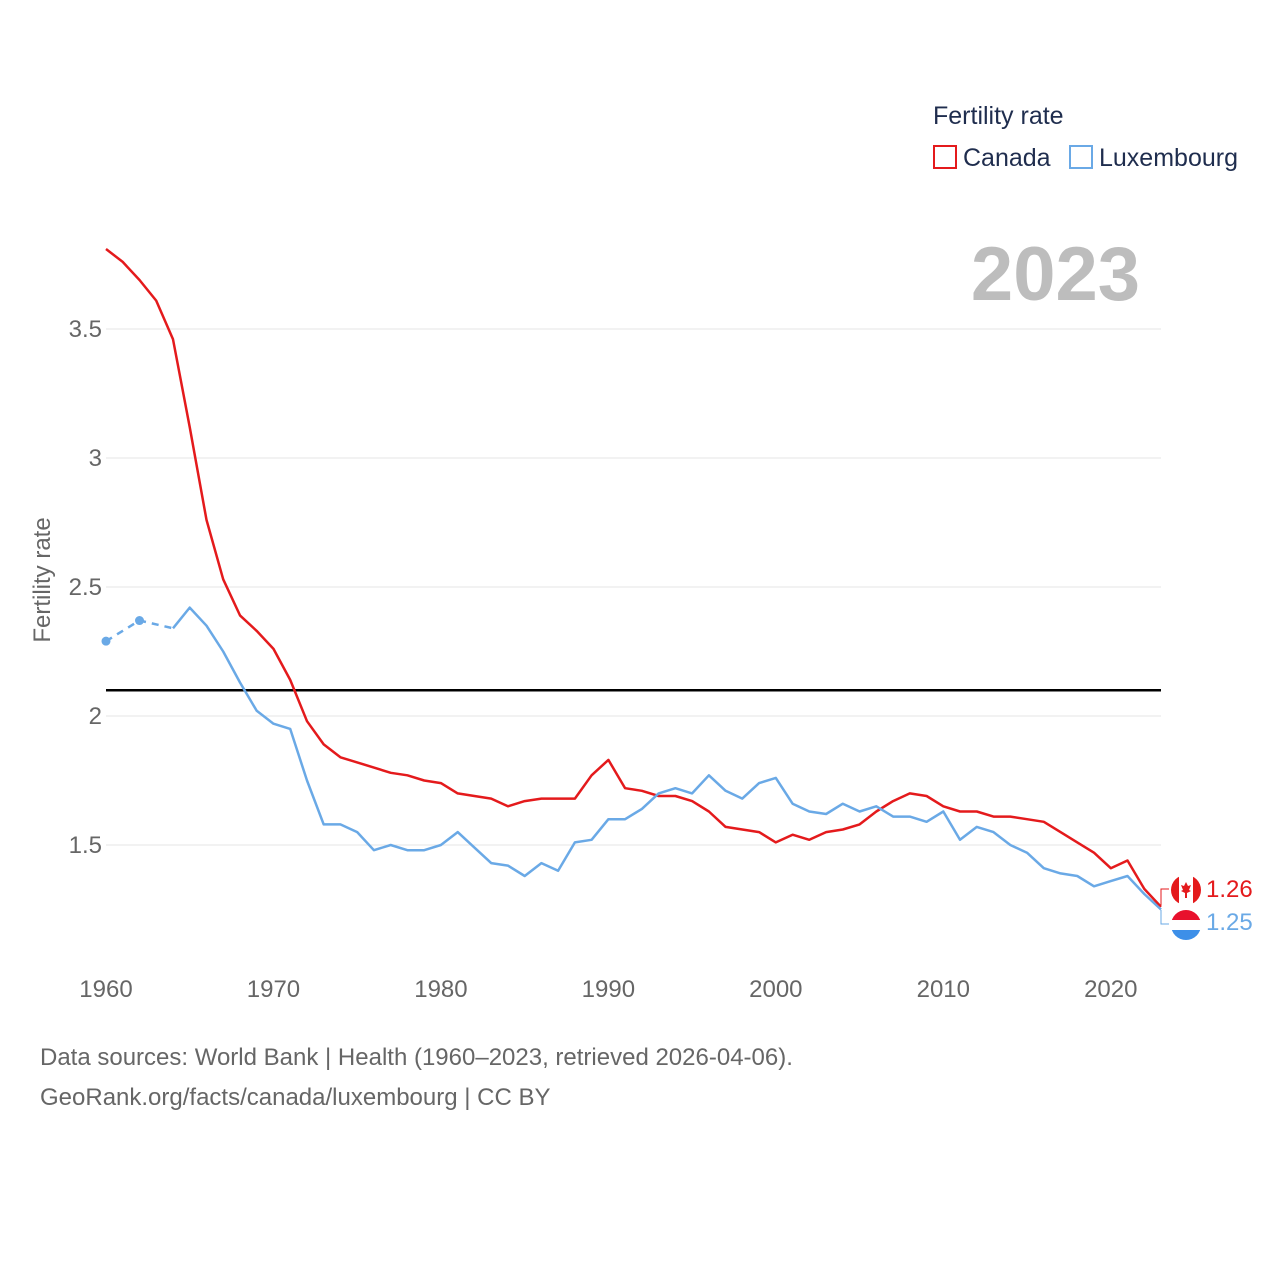 The height and width of the screenshot is (1280, 1280). Describe the element at coordinates (1186, 925) in the screenshot. I see `luxembourg-flag-icon` at that location.